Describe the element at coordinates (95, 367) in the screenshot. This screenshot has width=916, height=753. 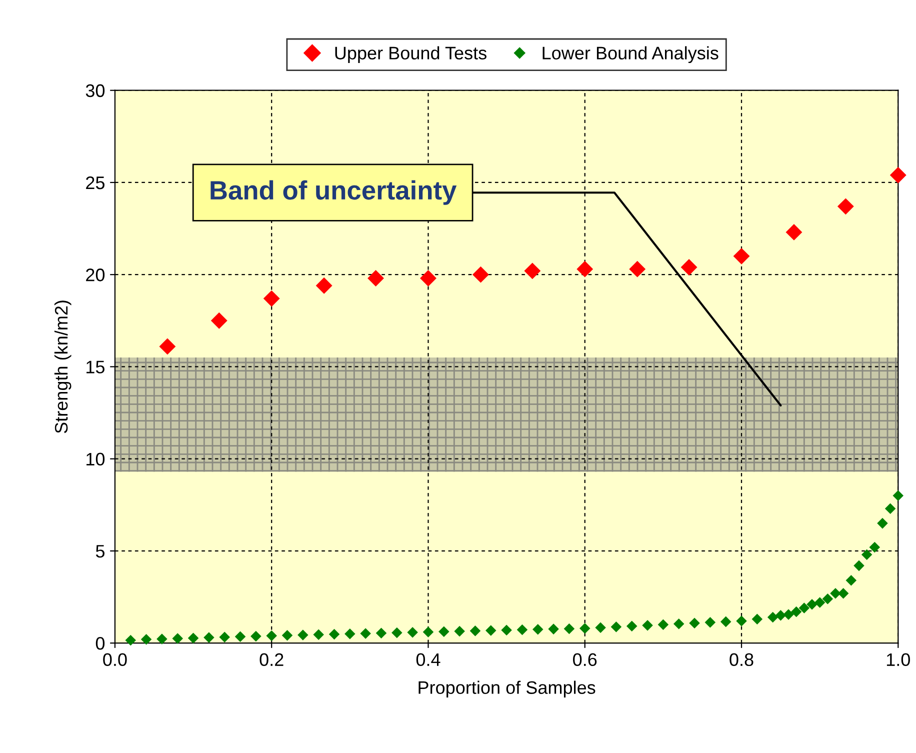
I see `y-tick-label: 15` at that location.